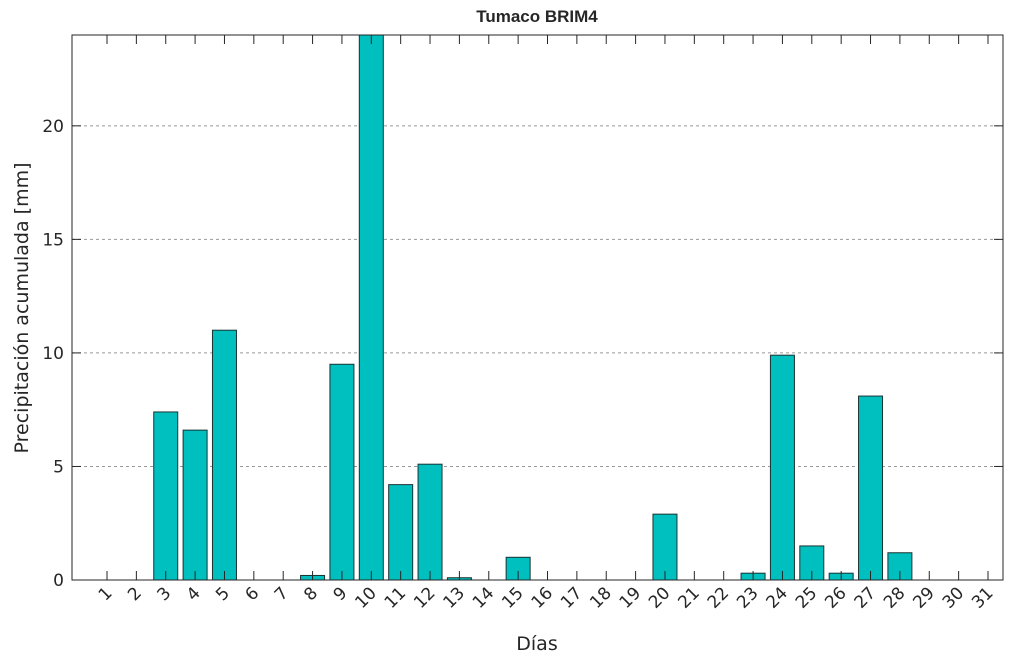 The image size is (1012, 658). What do you see at coordinates (22, 308) in the screenshot?
I see `y-axis-label: Precipitación acumulada [mm]` at bounding box center [22, 308].